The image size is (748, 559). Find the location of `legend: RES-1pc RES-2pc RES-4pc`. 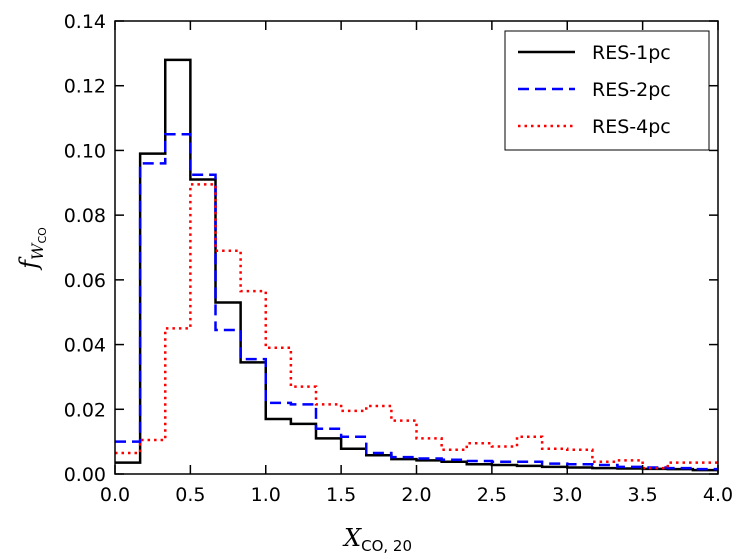

legend: RES-1pc RES-2pc RES-4pc is located at coordinates (607, 90).